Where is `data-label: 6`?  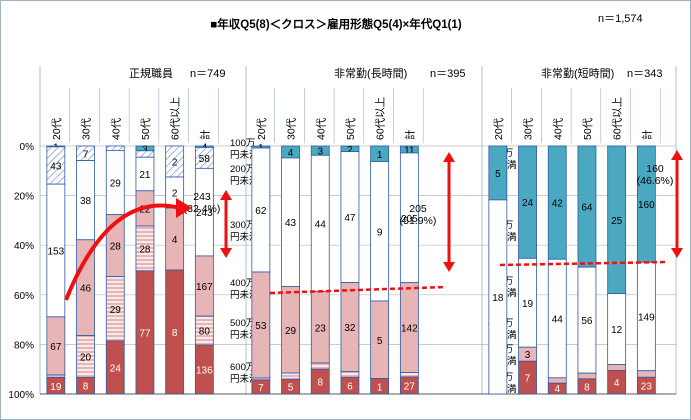 data-label: 6 is located at coordinates (350, 387).